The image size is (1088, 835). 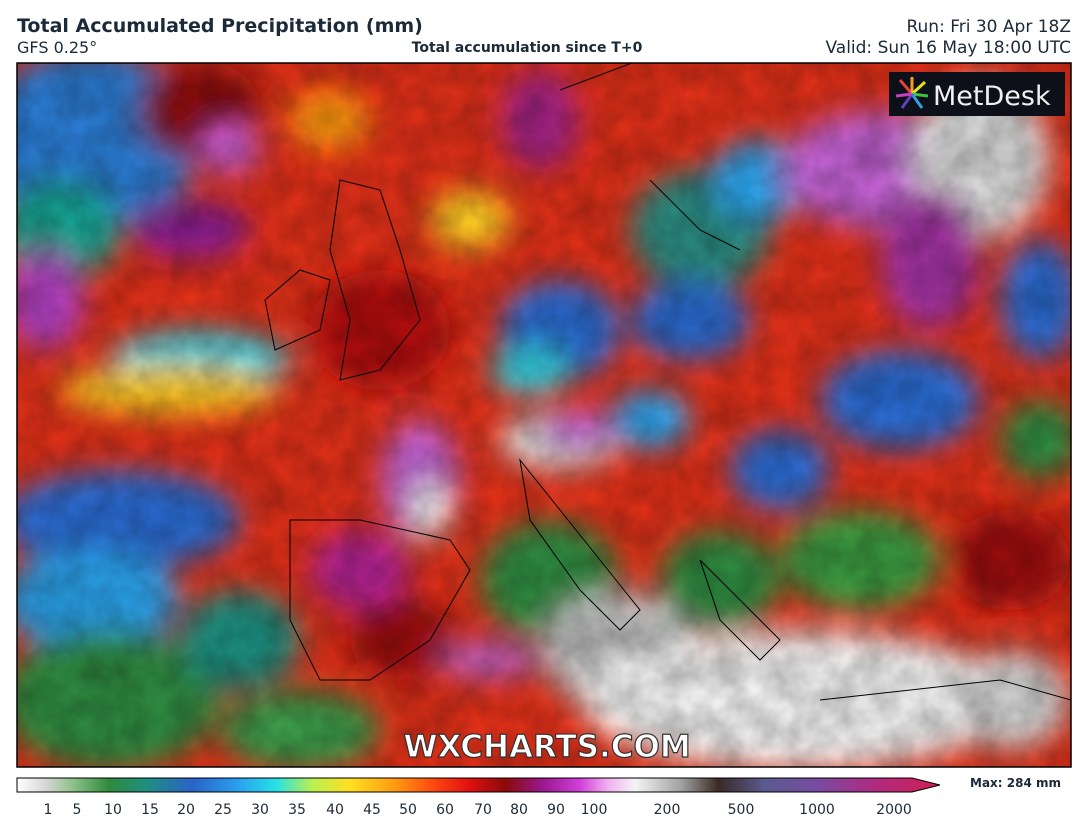 I want to click on colorbar-label: 100, so click(x=594, y=810).